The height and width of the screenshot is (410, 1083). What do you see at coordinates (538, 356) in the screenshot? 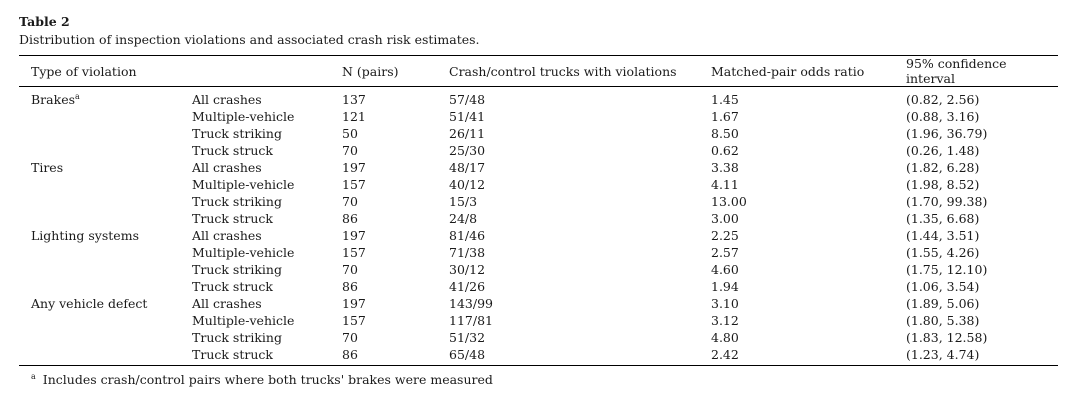
I see `table-row: Truck struck 86 65/48 2.42 (1.23, 4.74)` at bounding box center [538, 356].